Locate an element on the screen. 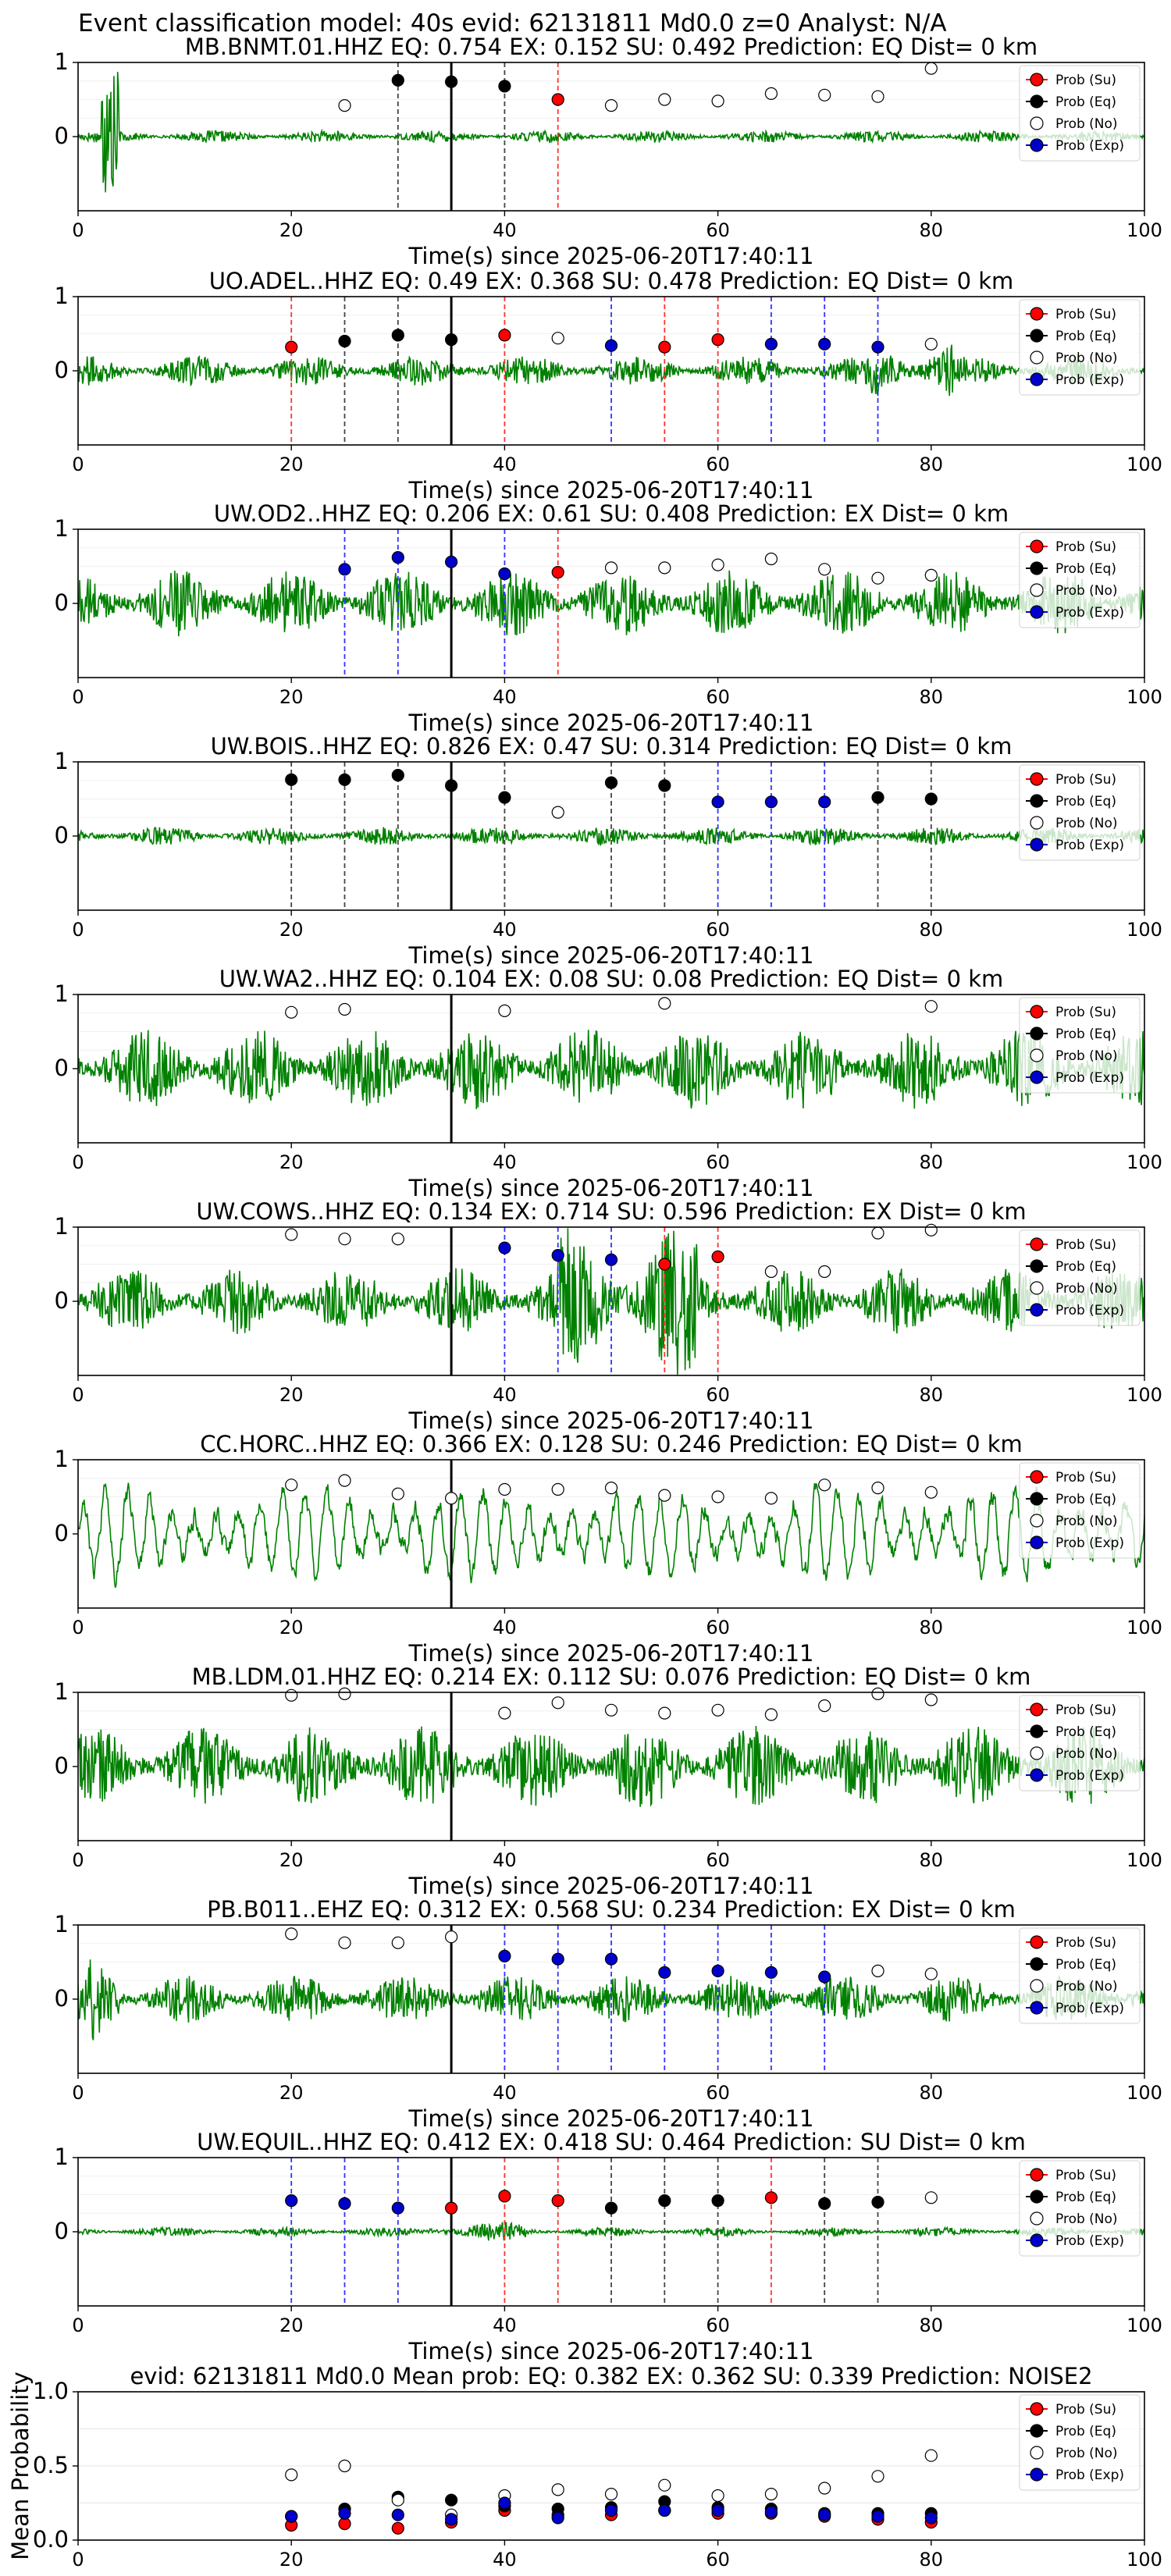 The height and width of the screenshot is (2576, 1171). y-tick-label: 1 is located at coordinates (62, 1459).